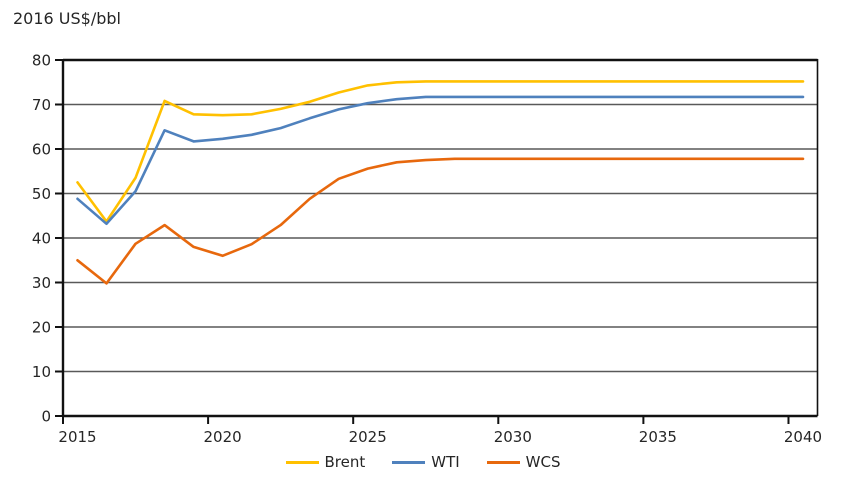 This screenshot has height=484, width=846. I want to click on legend-label-wcs: WCS, so click(543, 462).